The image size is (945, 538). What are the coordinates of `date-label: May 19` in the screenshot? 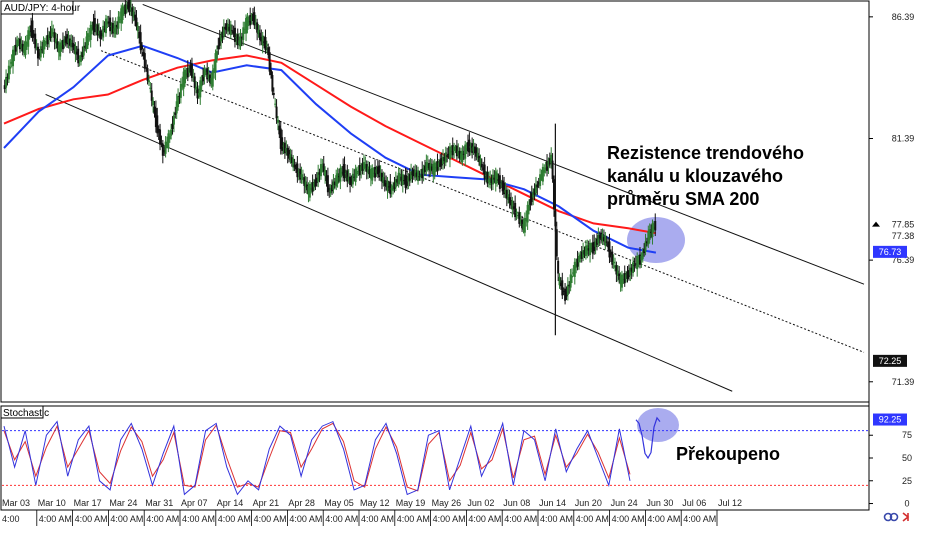 It's located at (411, 503).